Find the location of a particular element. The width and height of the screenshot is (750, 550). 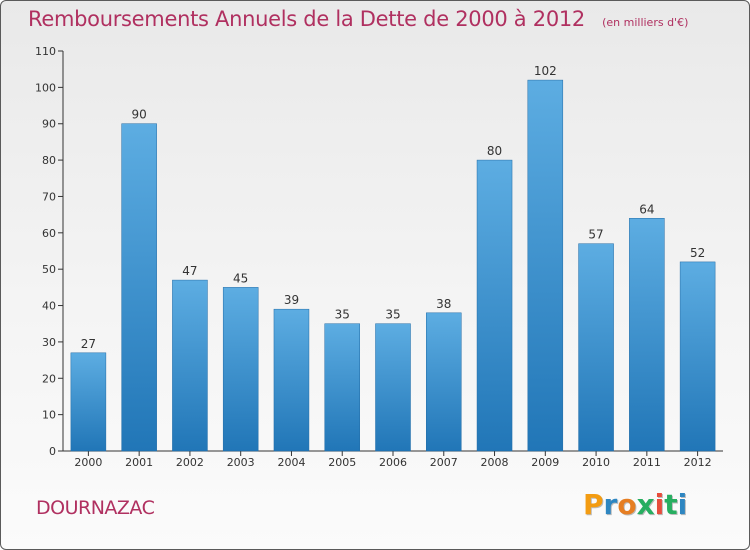

y-tick-label: 100 is located at coordinates (45, 87).